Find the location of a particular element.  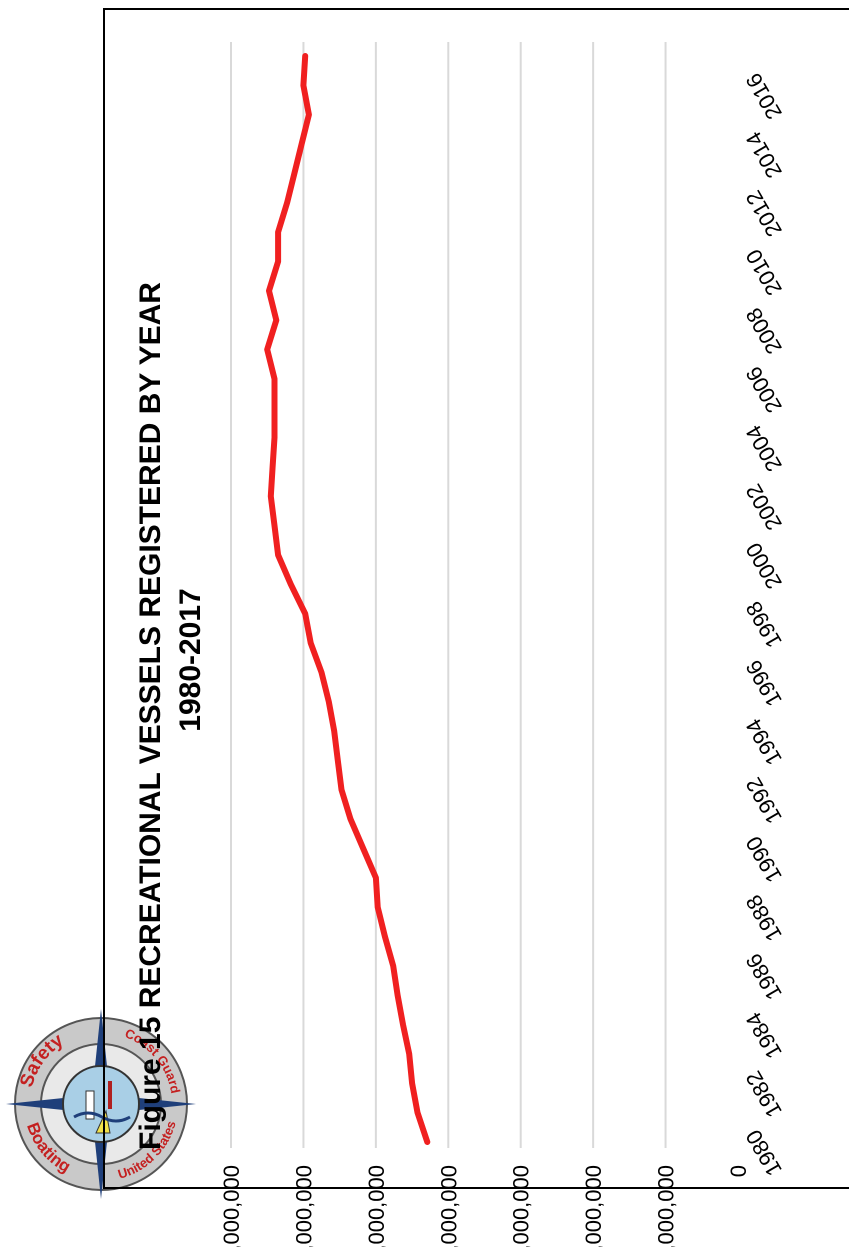

x-tick-label: 1998 is located at coordinates (764, 624).